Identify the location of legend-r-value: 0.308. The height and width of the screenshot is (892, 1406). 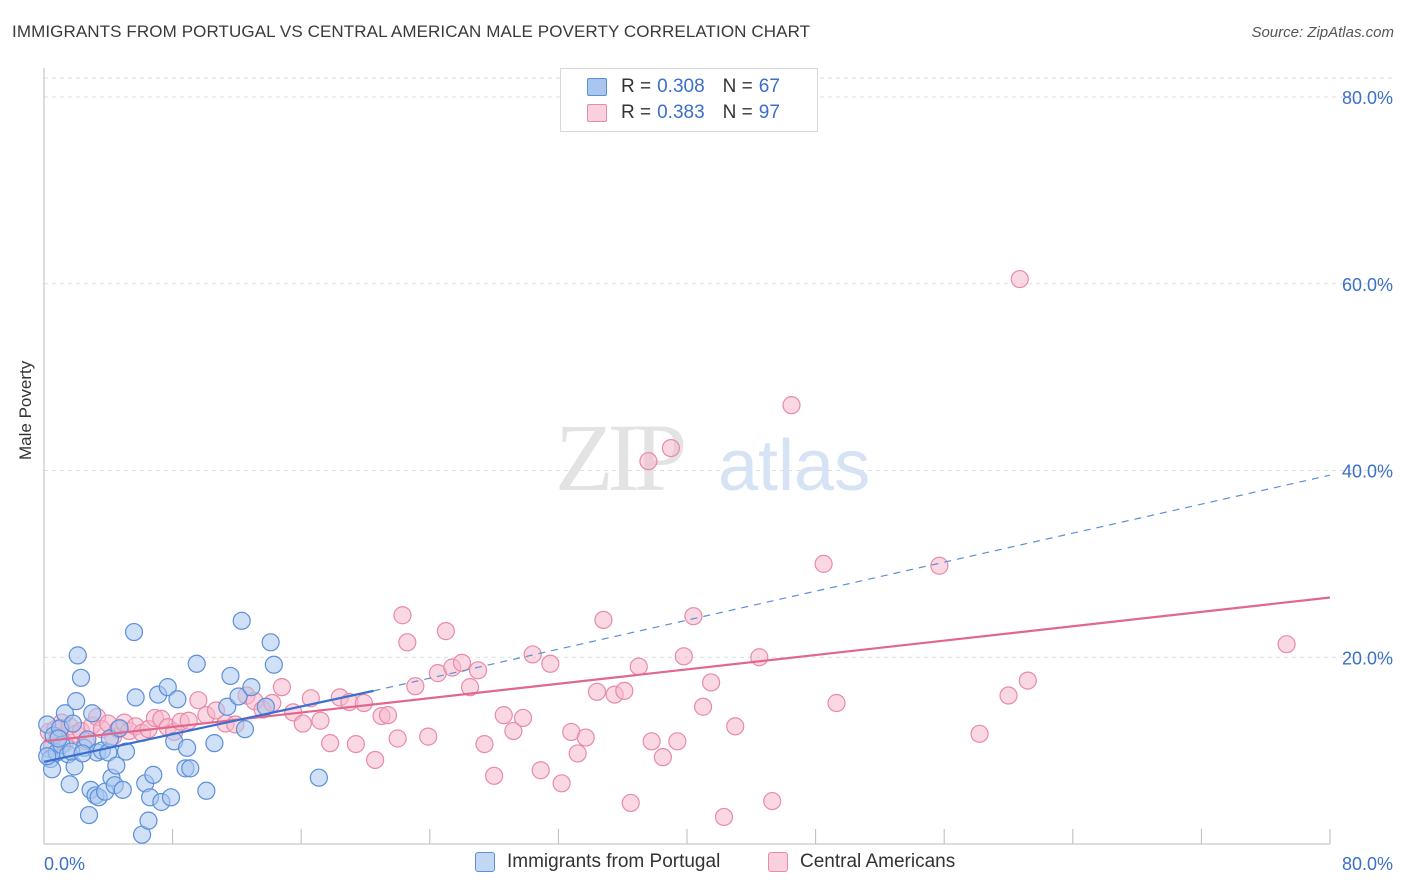
(681, 86).